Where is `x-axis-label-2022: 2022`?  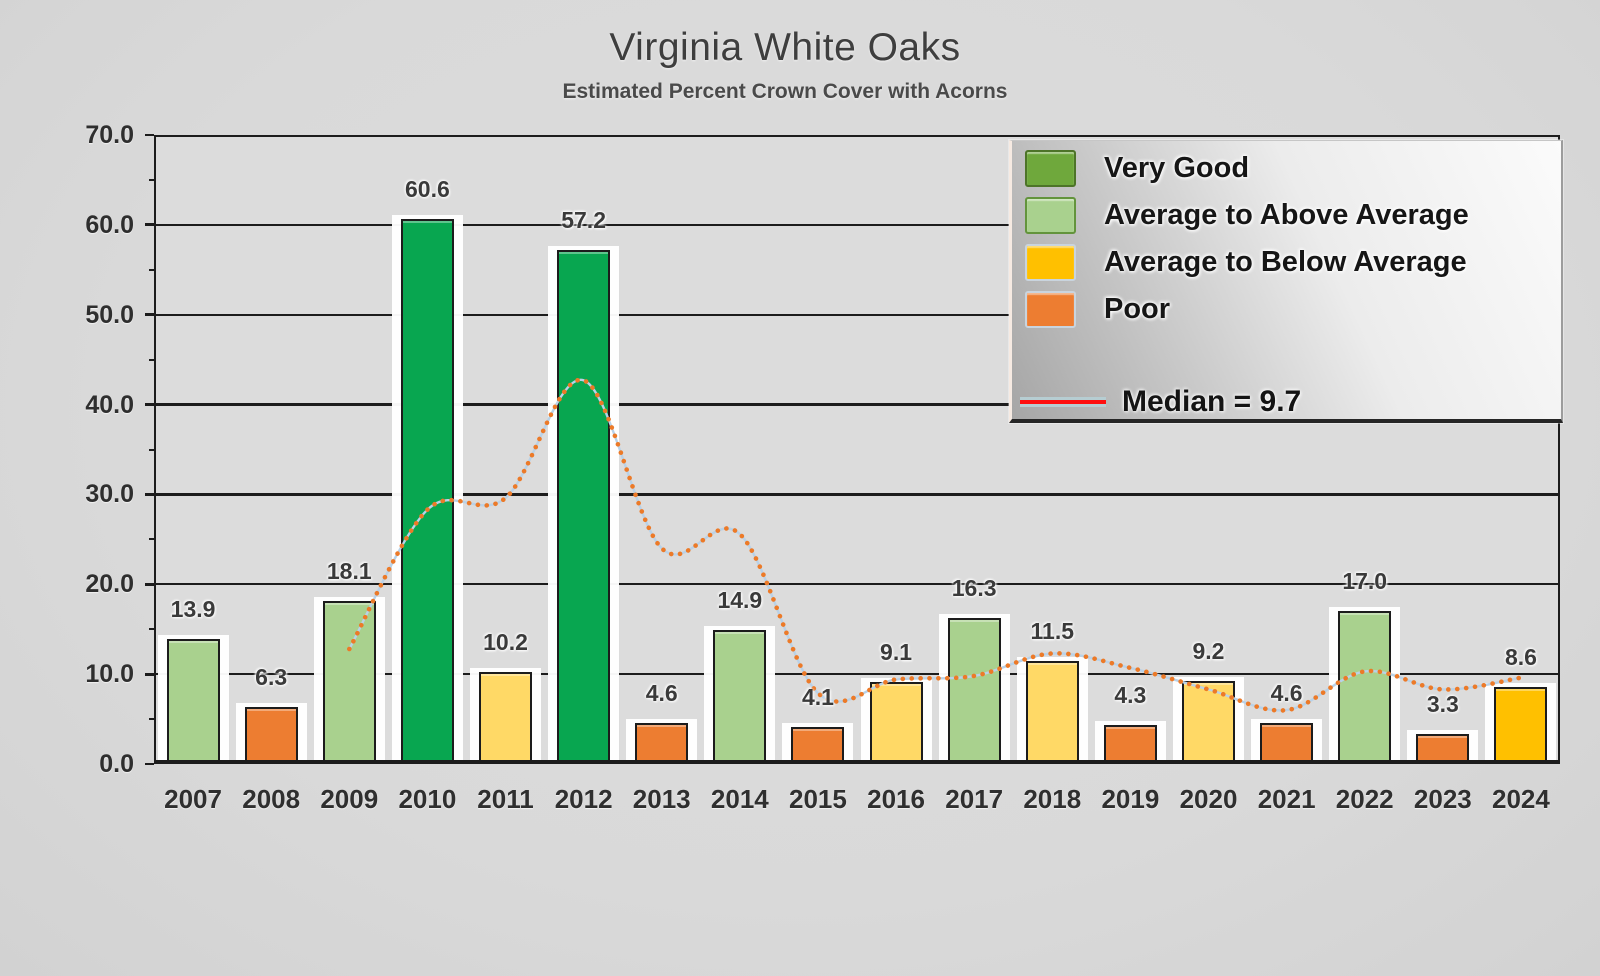 x-axis-label-2022: 2022 is located at coordinates (1364, 799).